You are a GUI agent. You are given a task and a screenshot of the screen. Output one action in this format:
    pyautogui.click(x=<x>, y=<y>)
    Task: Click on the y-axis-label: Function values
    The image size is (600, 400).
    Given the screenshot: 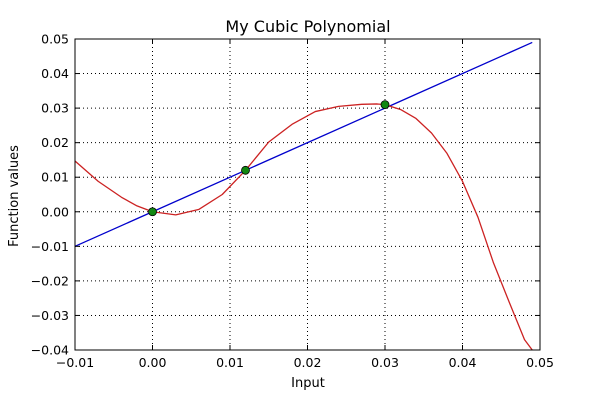 What is the action you would take?
    pyautogui.click(x=14, y=196)
    